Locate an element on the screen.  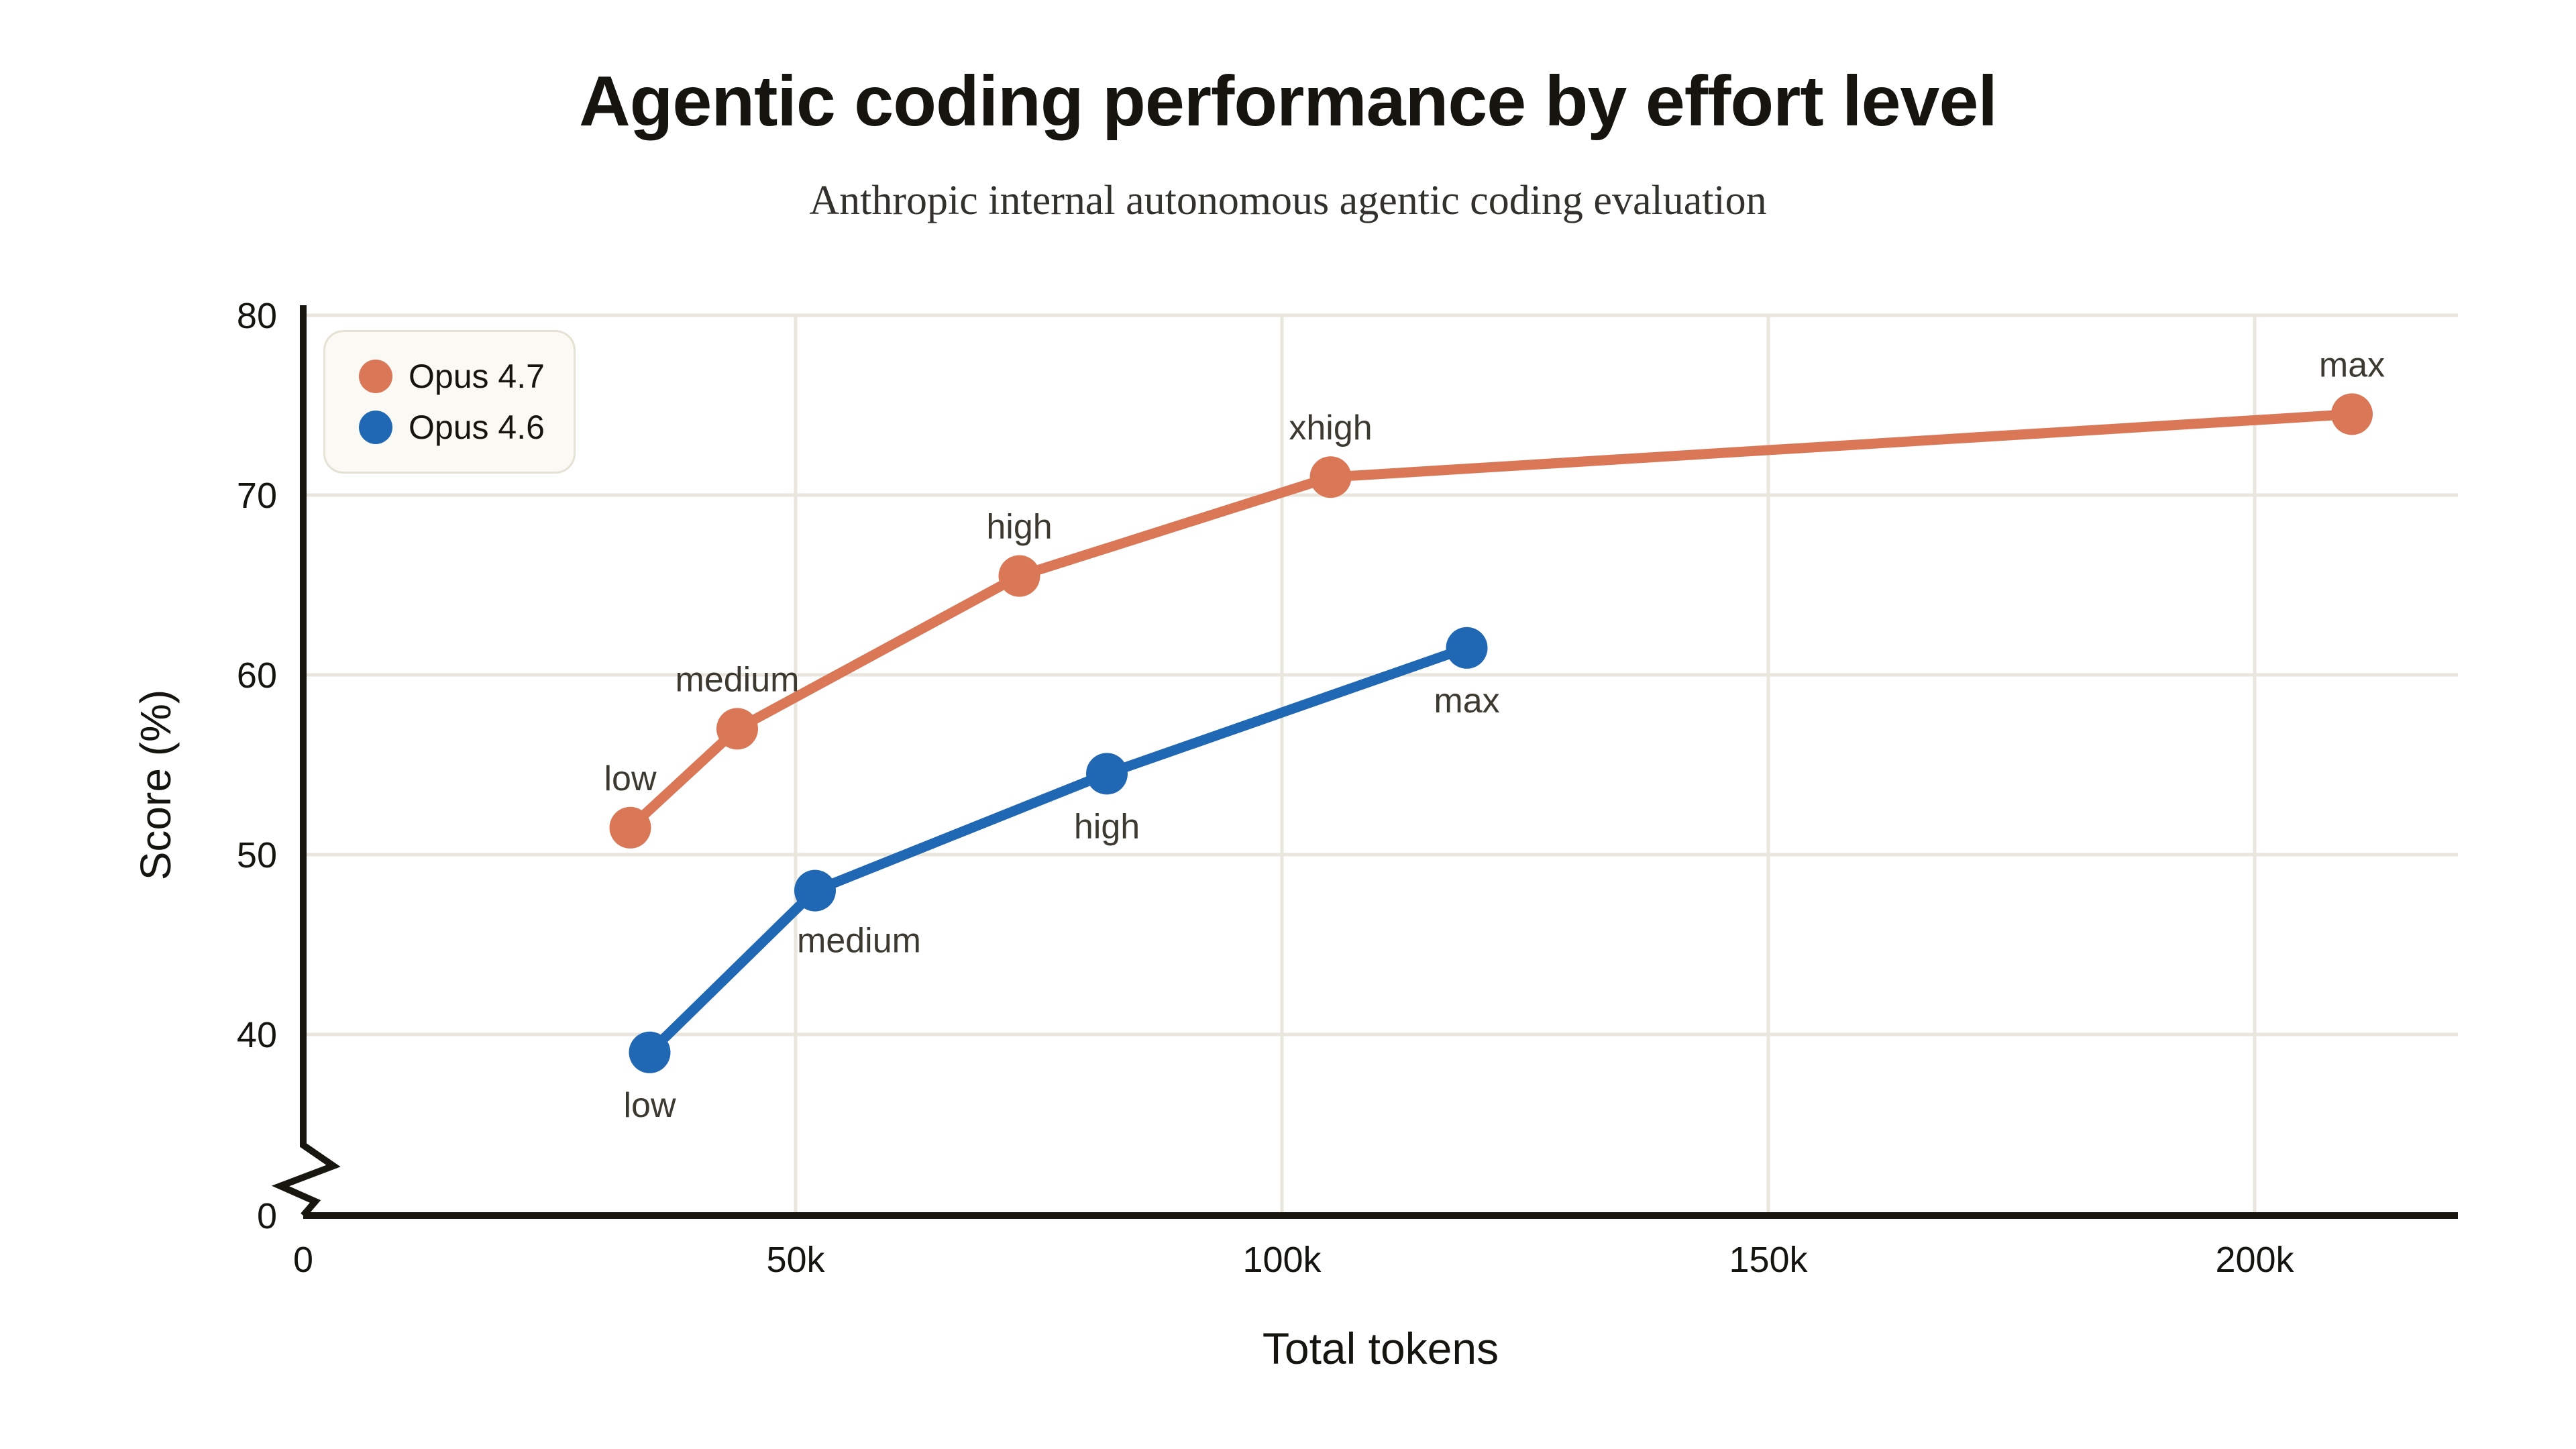
y-axis is located at coordinates (306, 761).